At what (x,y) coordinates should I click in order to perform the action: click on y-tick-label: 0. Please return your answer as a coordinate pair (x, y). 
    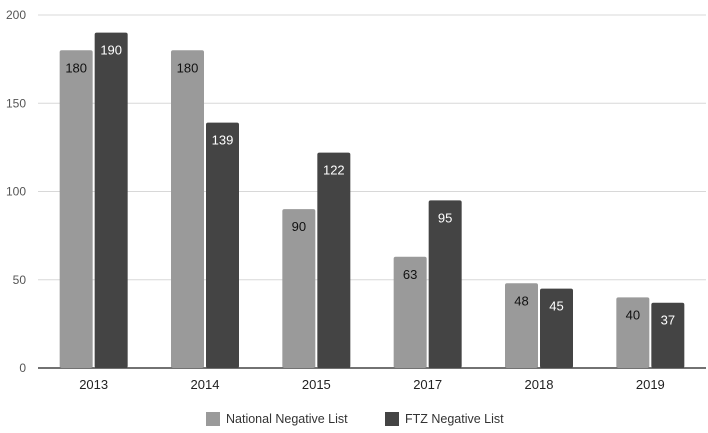
    Looking at the image, I should click on (22, 368).